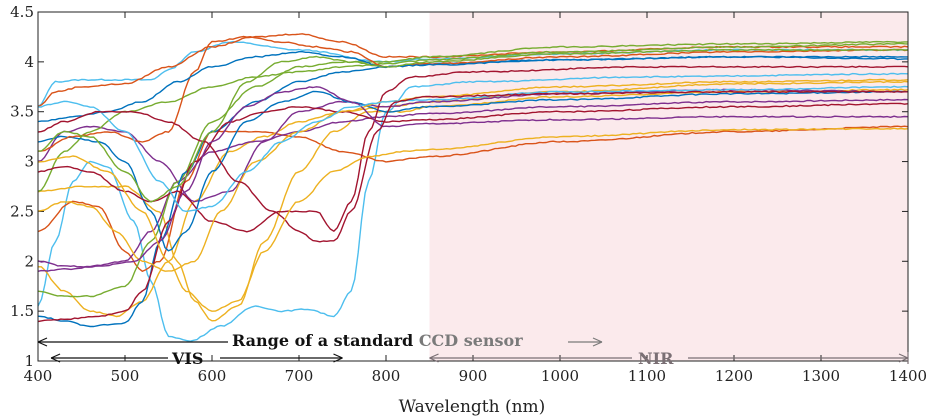 The image size is (930, 418). What do you see at coordinates (22, 12) in the screenshot?
I see `y-tick-label: 4.5` at bounding box center [22, 12].